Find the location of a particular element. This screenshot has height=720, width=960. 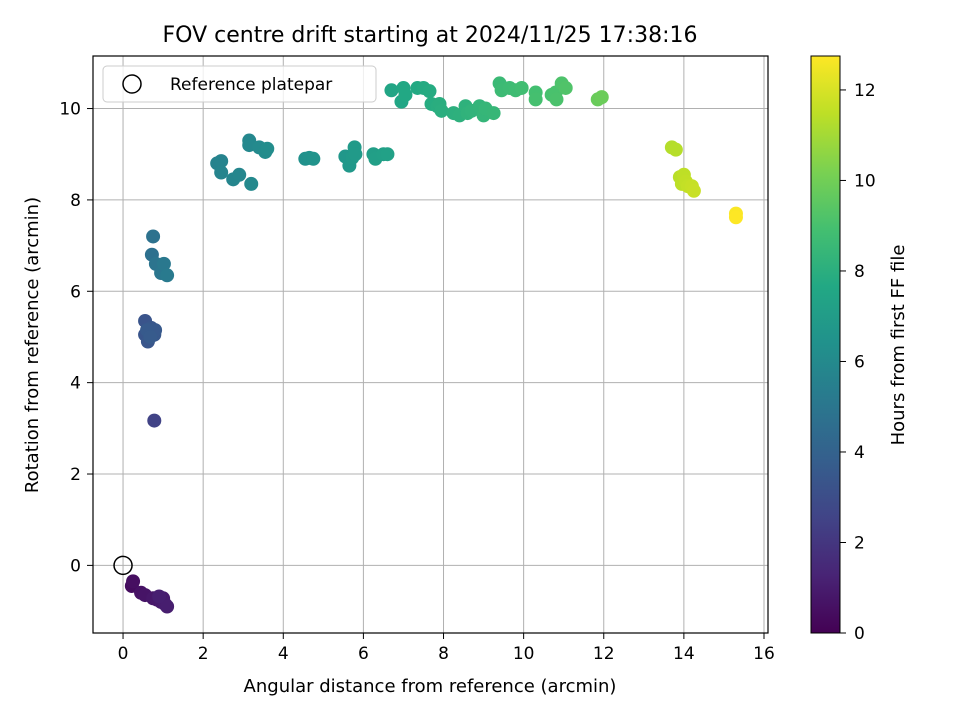

y-axis-label: Rotation from reference (arcmin) is located at coordinates (32, 345).